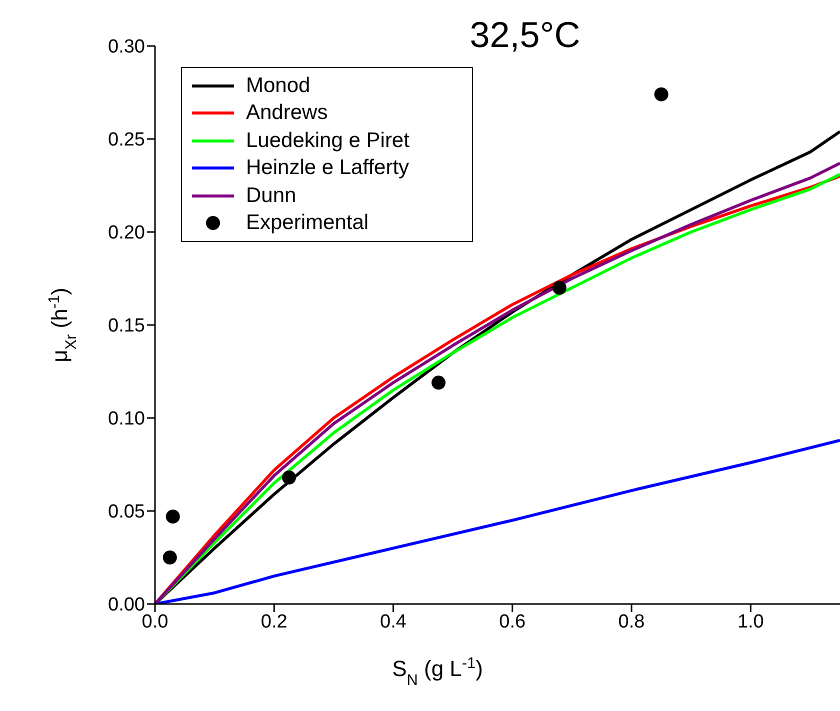  Describe the element at coordinates (126, 47) in the screenshot. I see `y-tick-label: 0.30` at that location.